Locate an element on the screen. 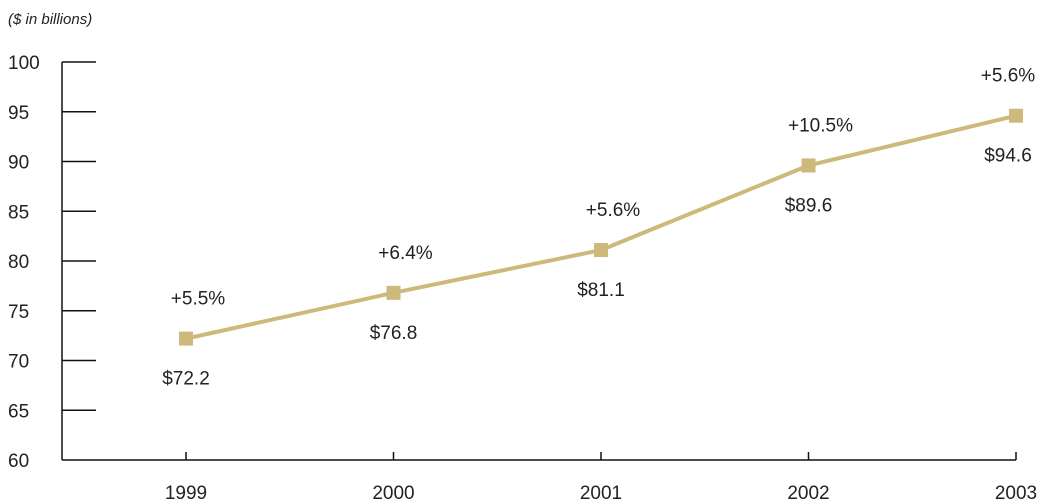 The height and width of the screenshot is (503, 1050). unit-note: ($ in billions) is located at coordinates (50, 19).